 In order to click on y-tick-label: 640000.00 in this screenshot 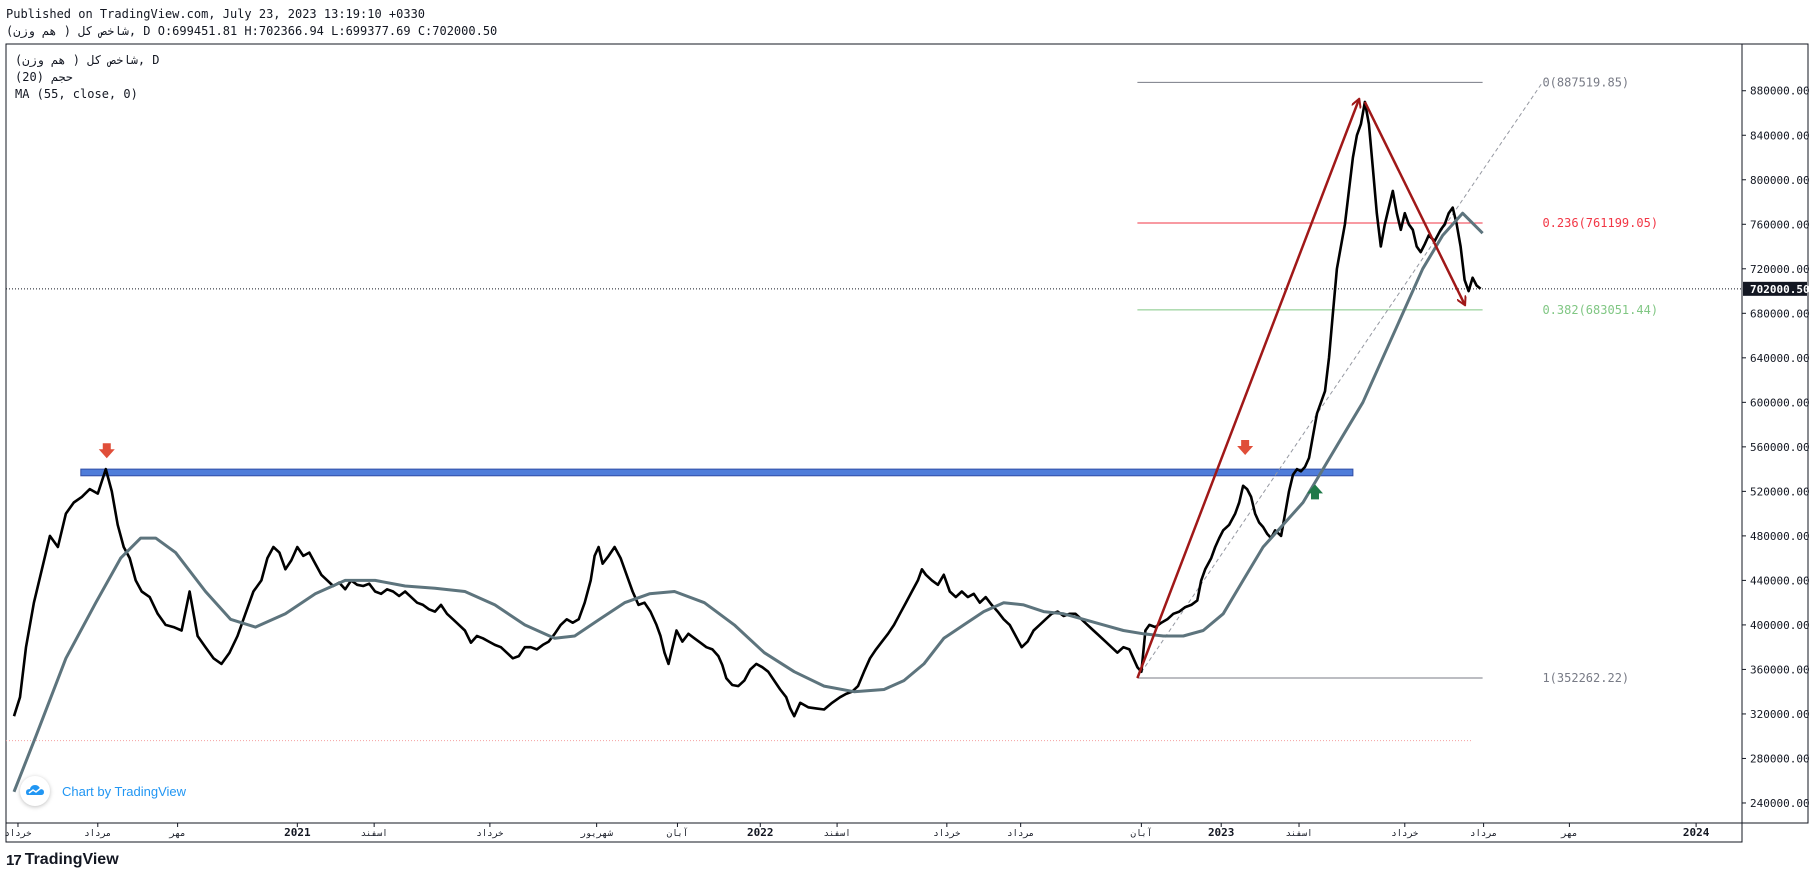, I will do `click(1780, 358)`.